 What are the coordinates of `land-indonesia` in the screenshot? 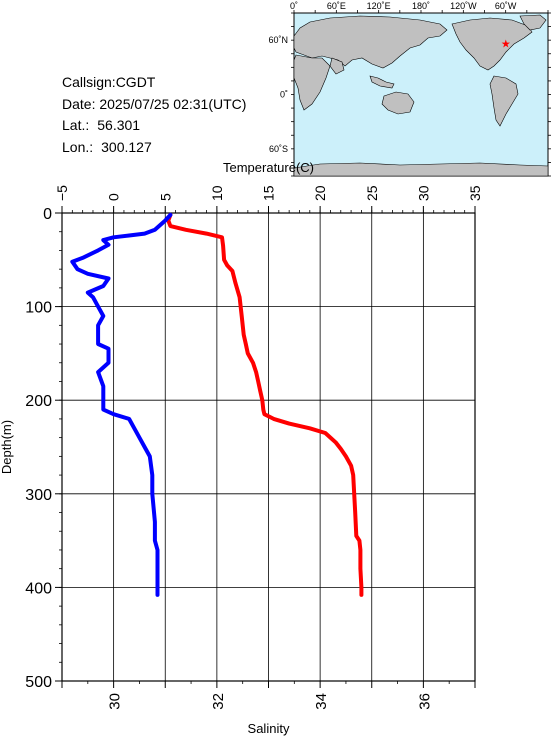 It's located at (382, 82).